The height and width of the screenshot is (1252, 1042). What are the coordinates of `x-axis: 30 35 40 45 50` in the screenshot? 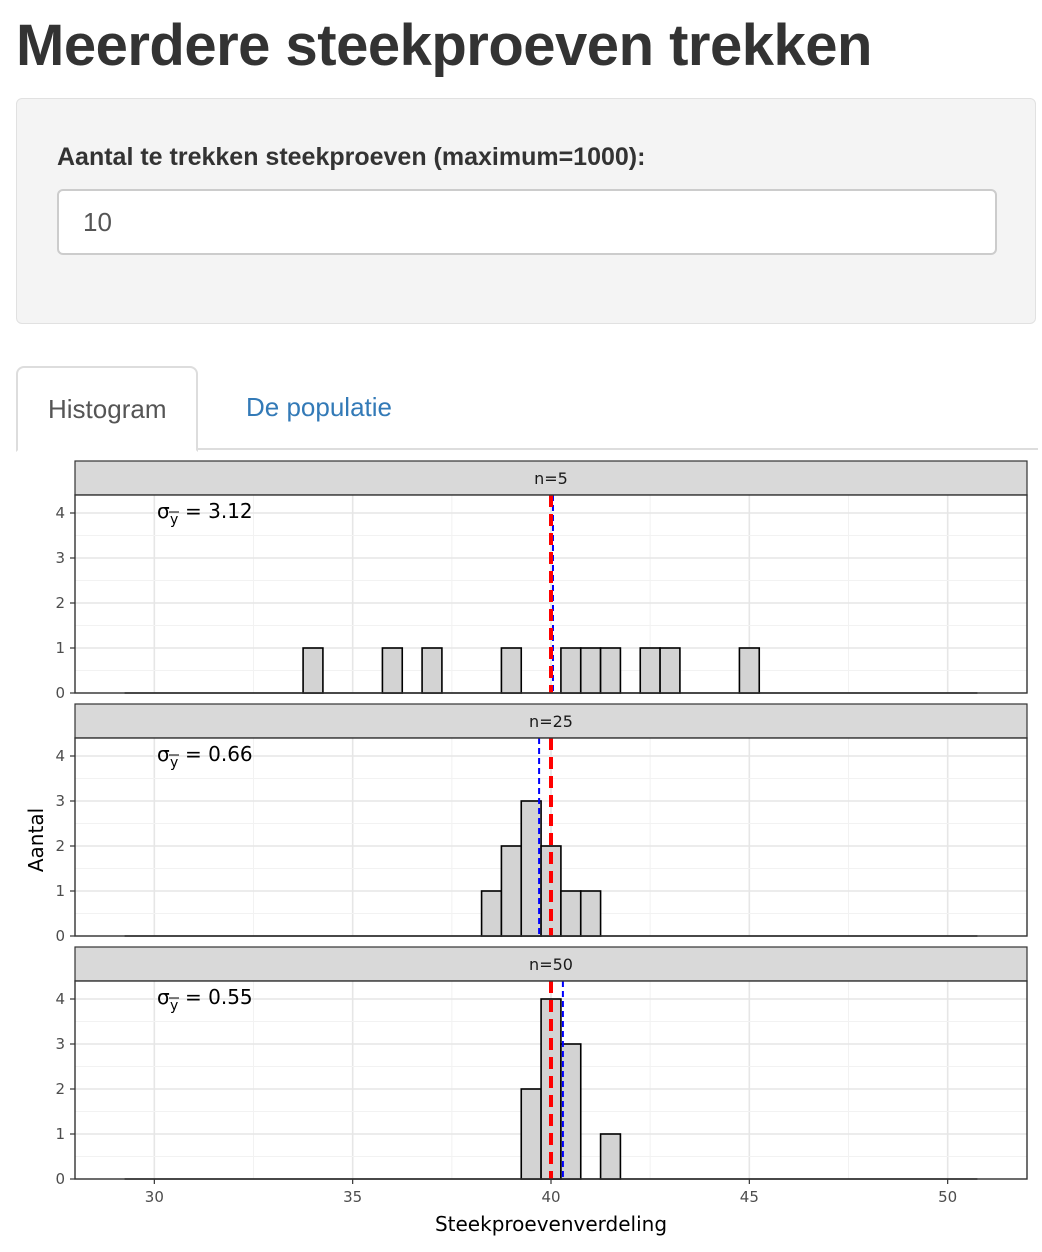 It's located at (551, 1192).